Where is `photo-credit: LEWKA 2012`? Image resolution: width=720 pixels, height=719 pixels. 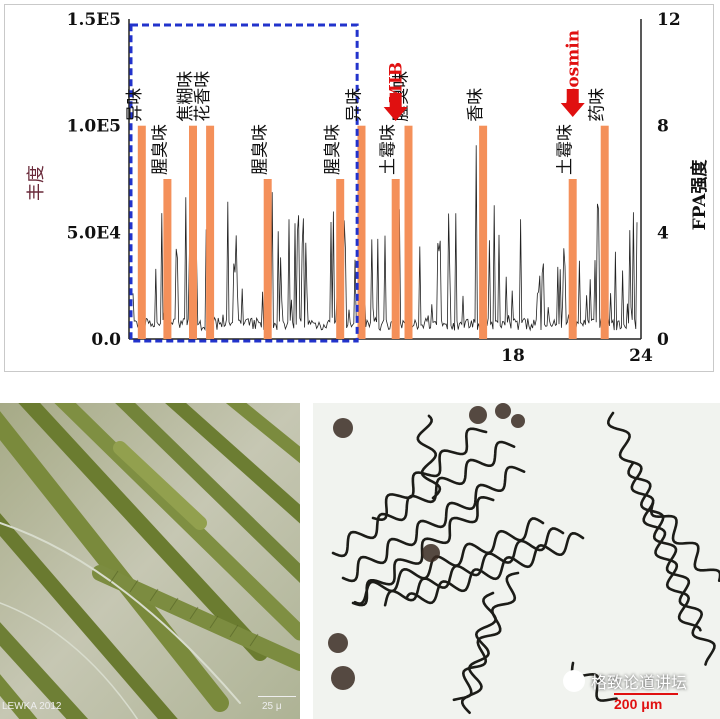 photo-credit: LEWKA 2012 is located at coordinates (32, 706).